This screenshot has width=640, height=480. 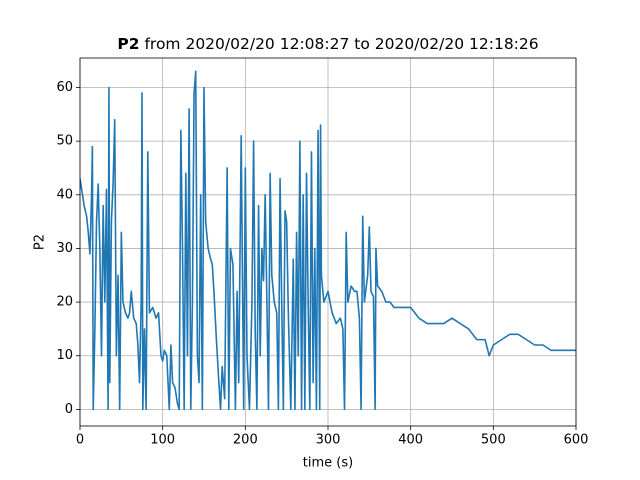 I want to click on y-tick-label: 50, so click(x=64, y=141).